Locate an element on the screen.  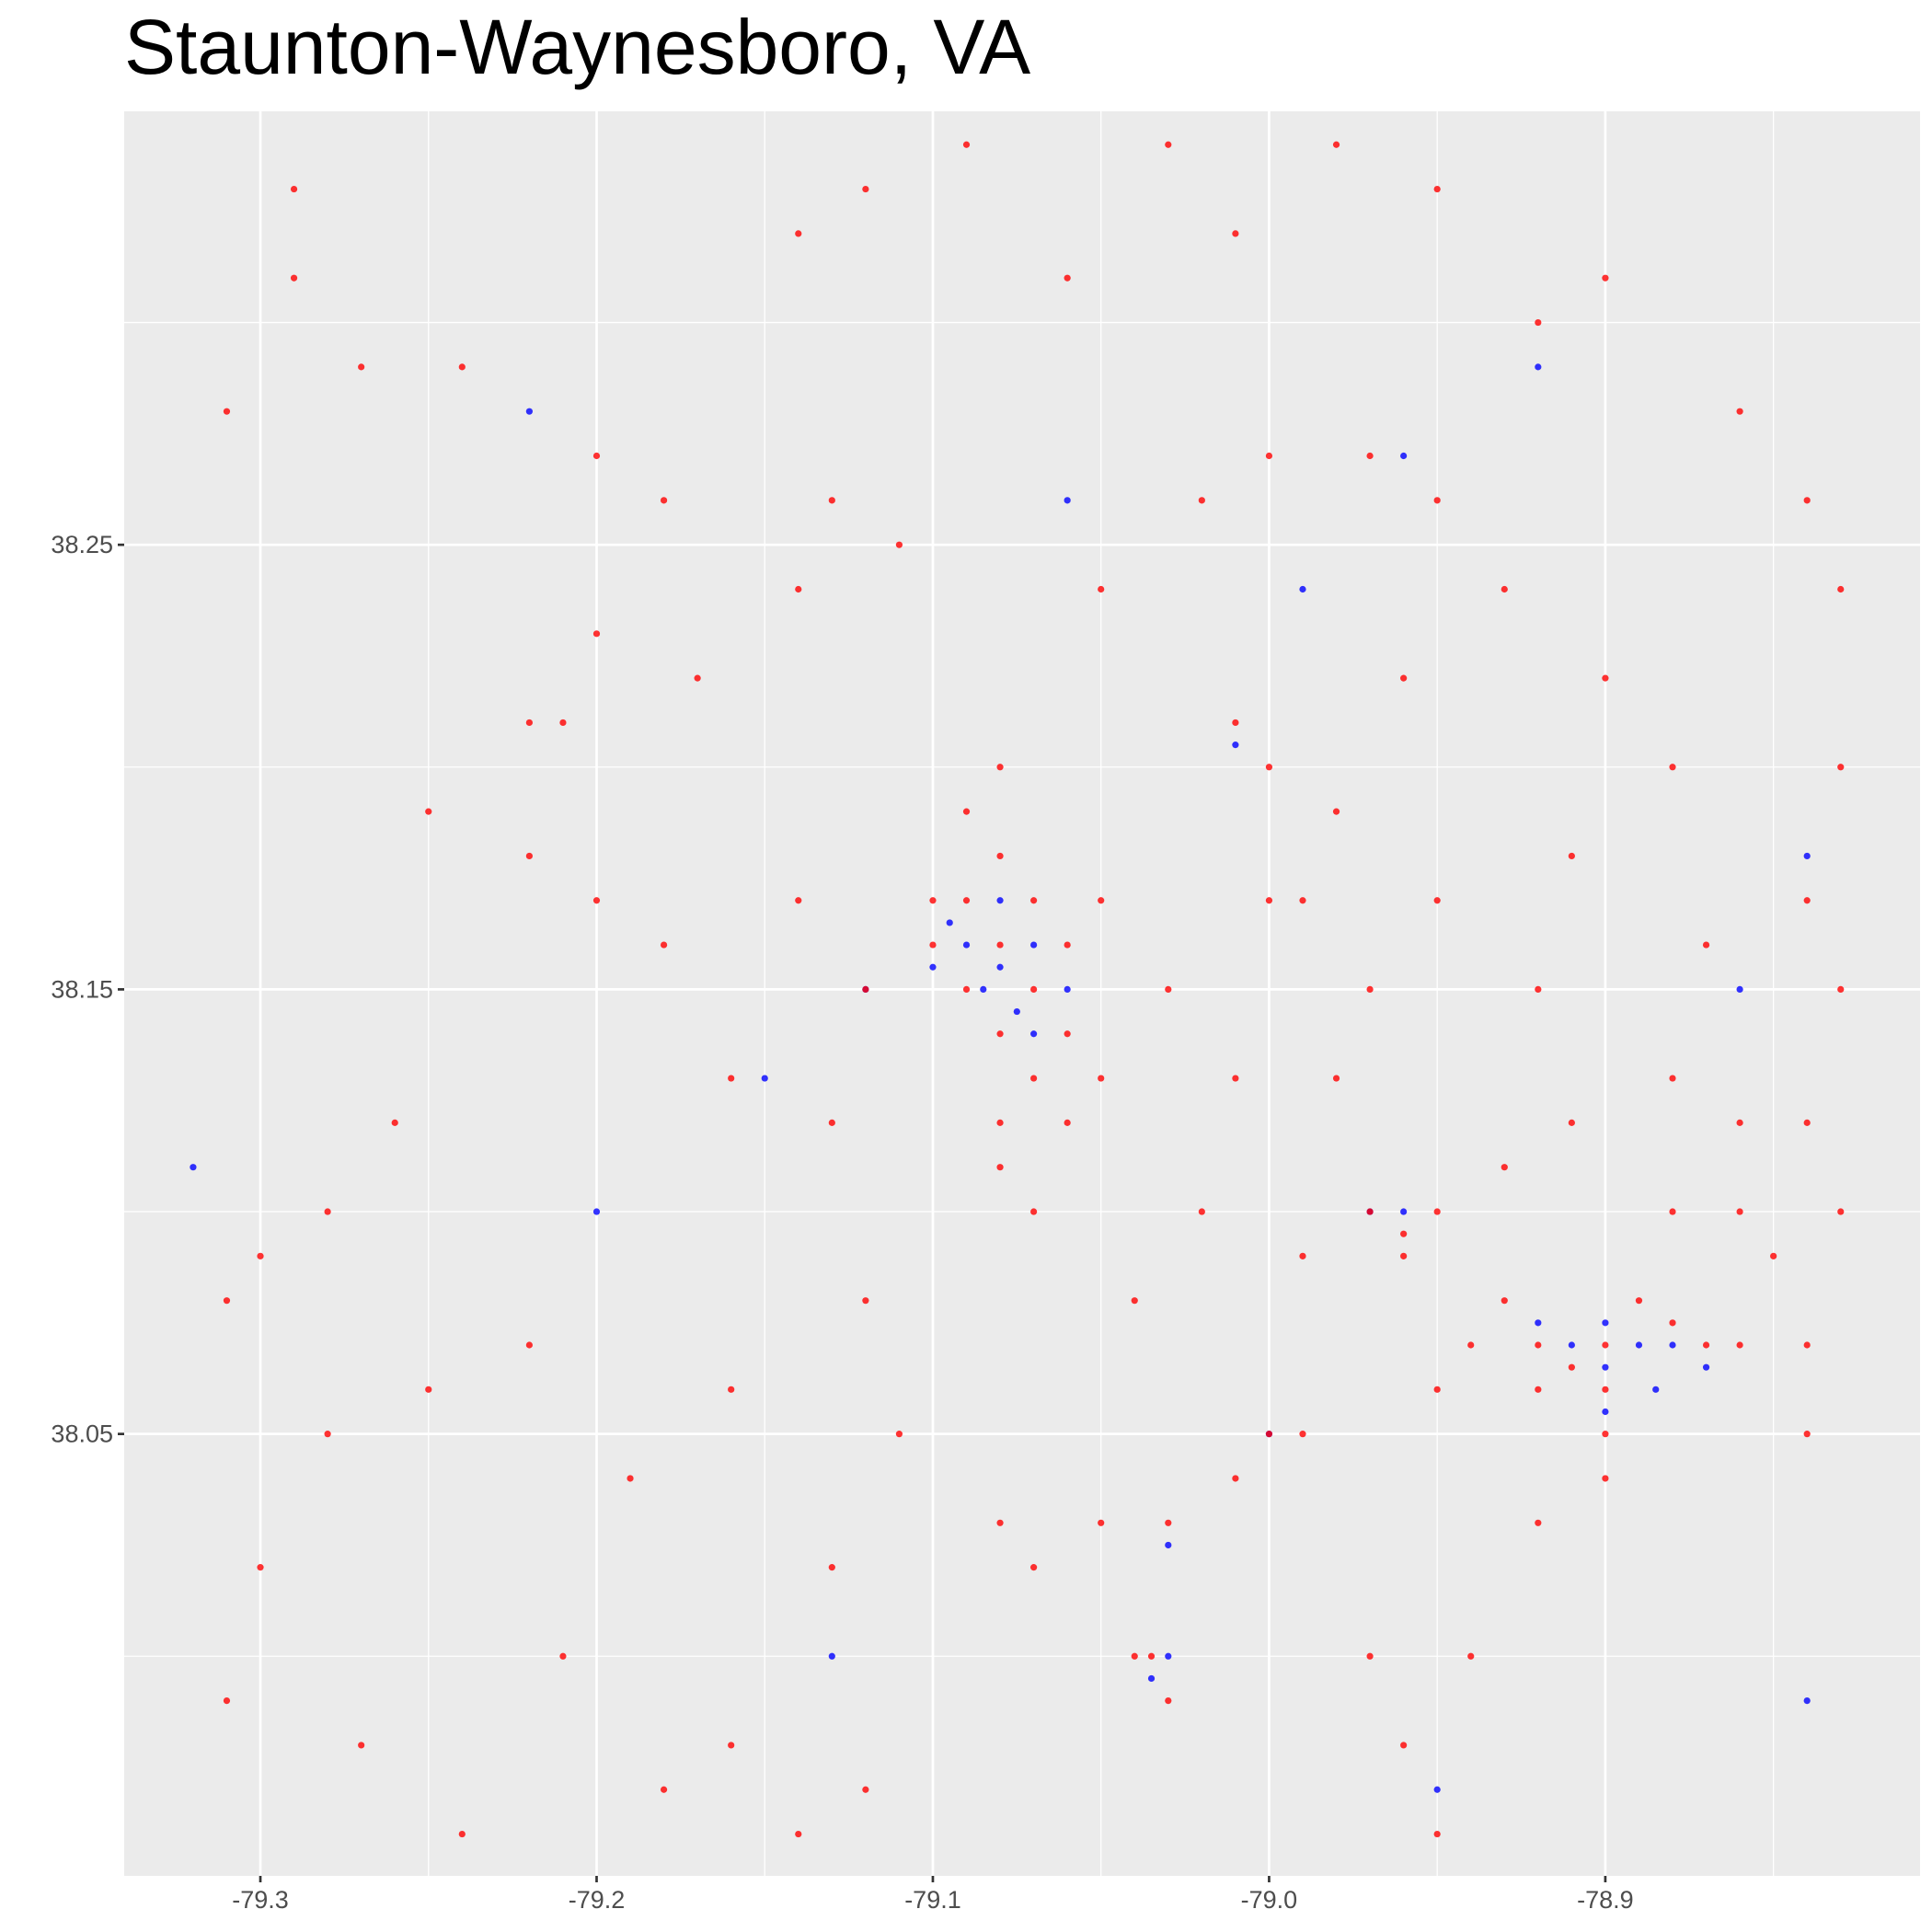
x-tick-label: -78.9 is located at coordinates (1605, 1900).